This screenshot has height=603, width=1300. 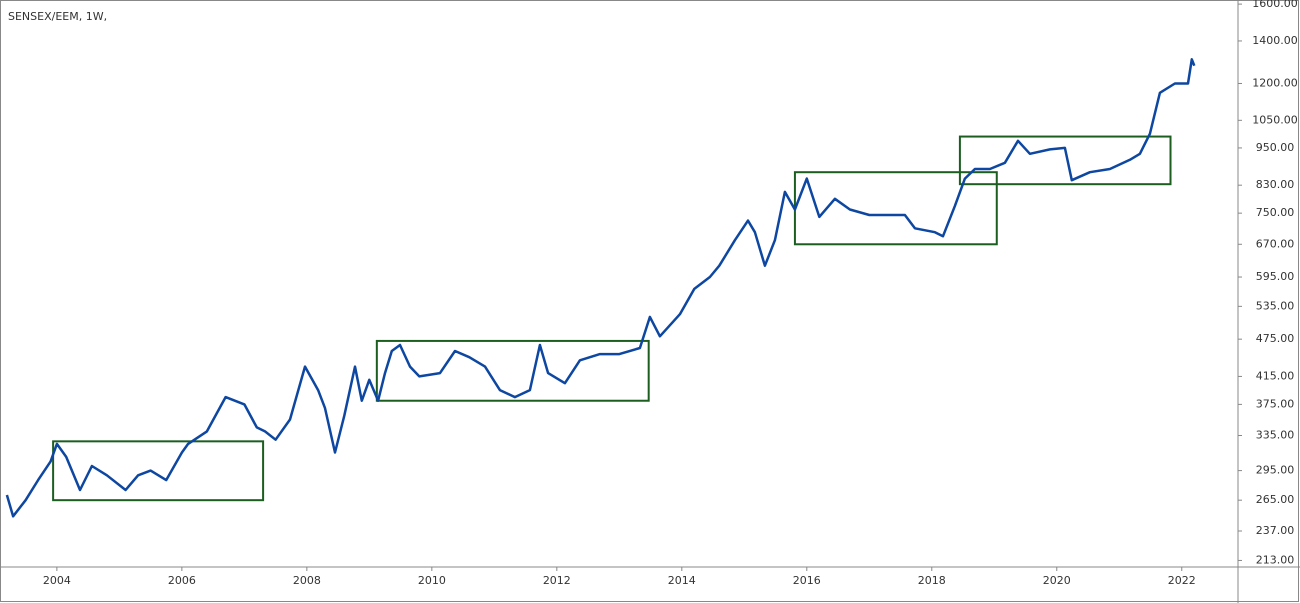 I want to click on y-tick-label: 1050.00, so click(x=1275, y=119).